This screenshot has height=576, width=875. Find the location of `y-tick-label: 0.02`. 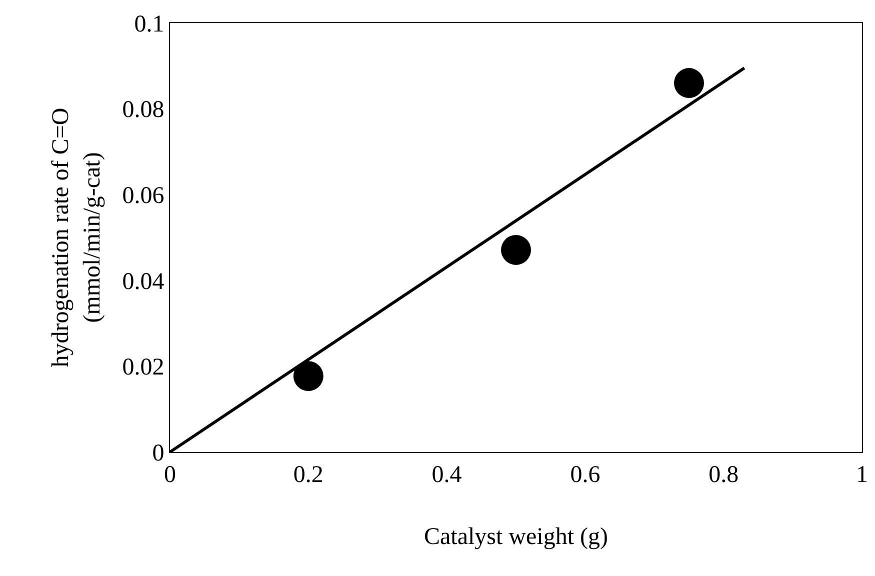

y-tick-label: 0.02 is located at coordinates (143, 367).